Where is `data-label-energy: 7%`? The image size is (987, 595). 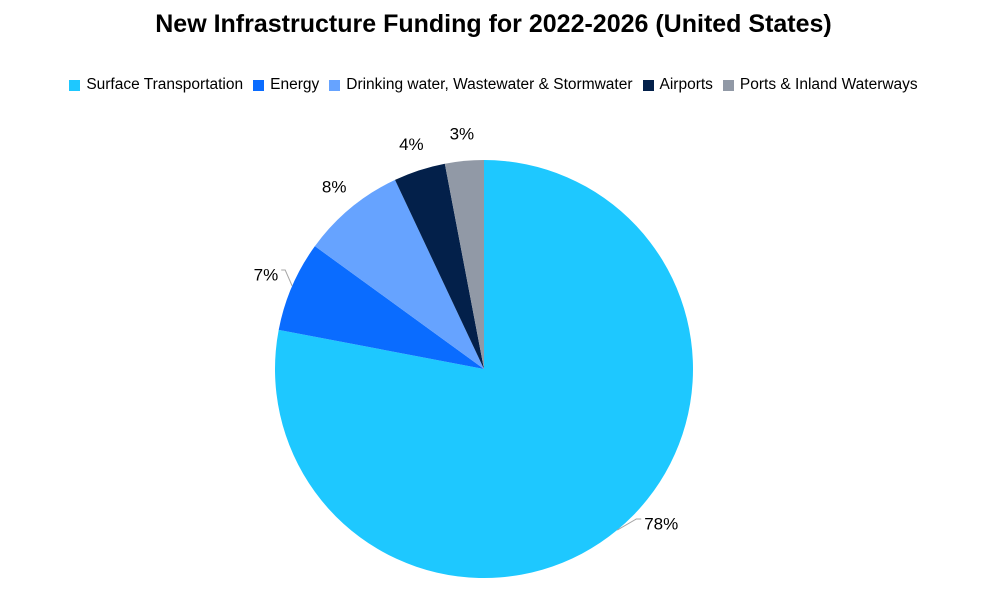 data-label-energy: 7% is located at coordinates (266, 274).